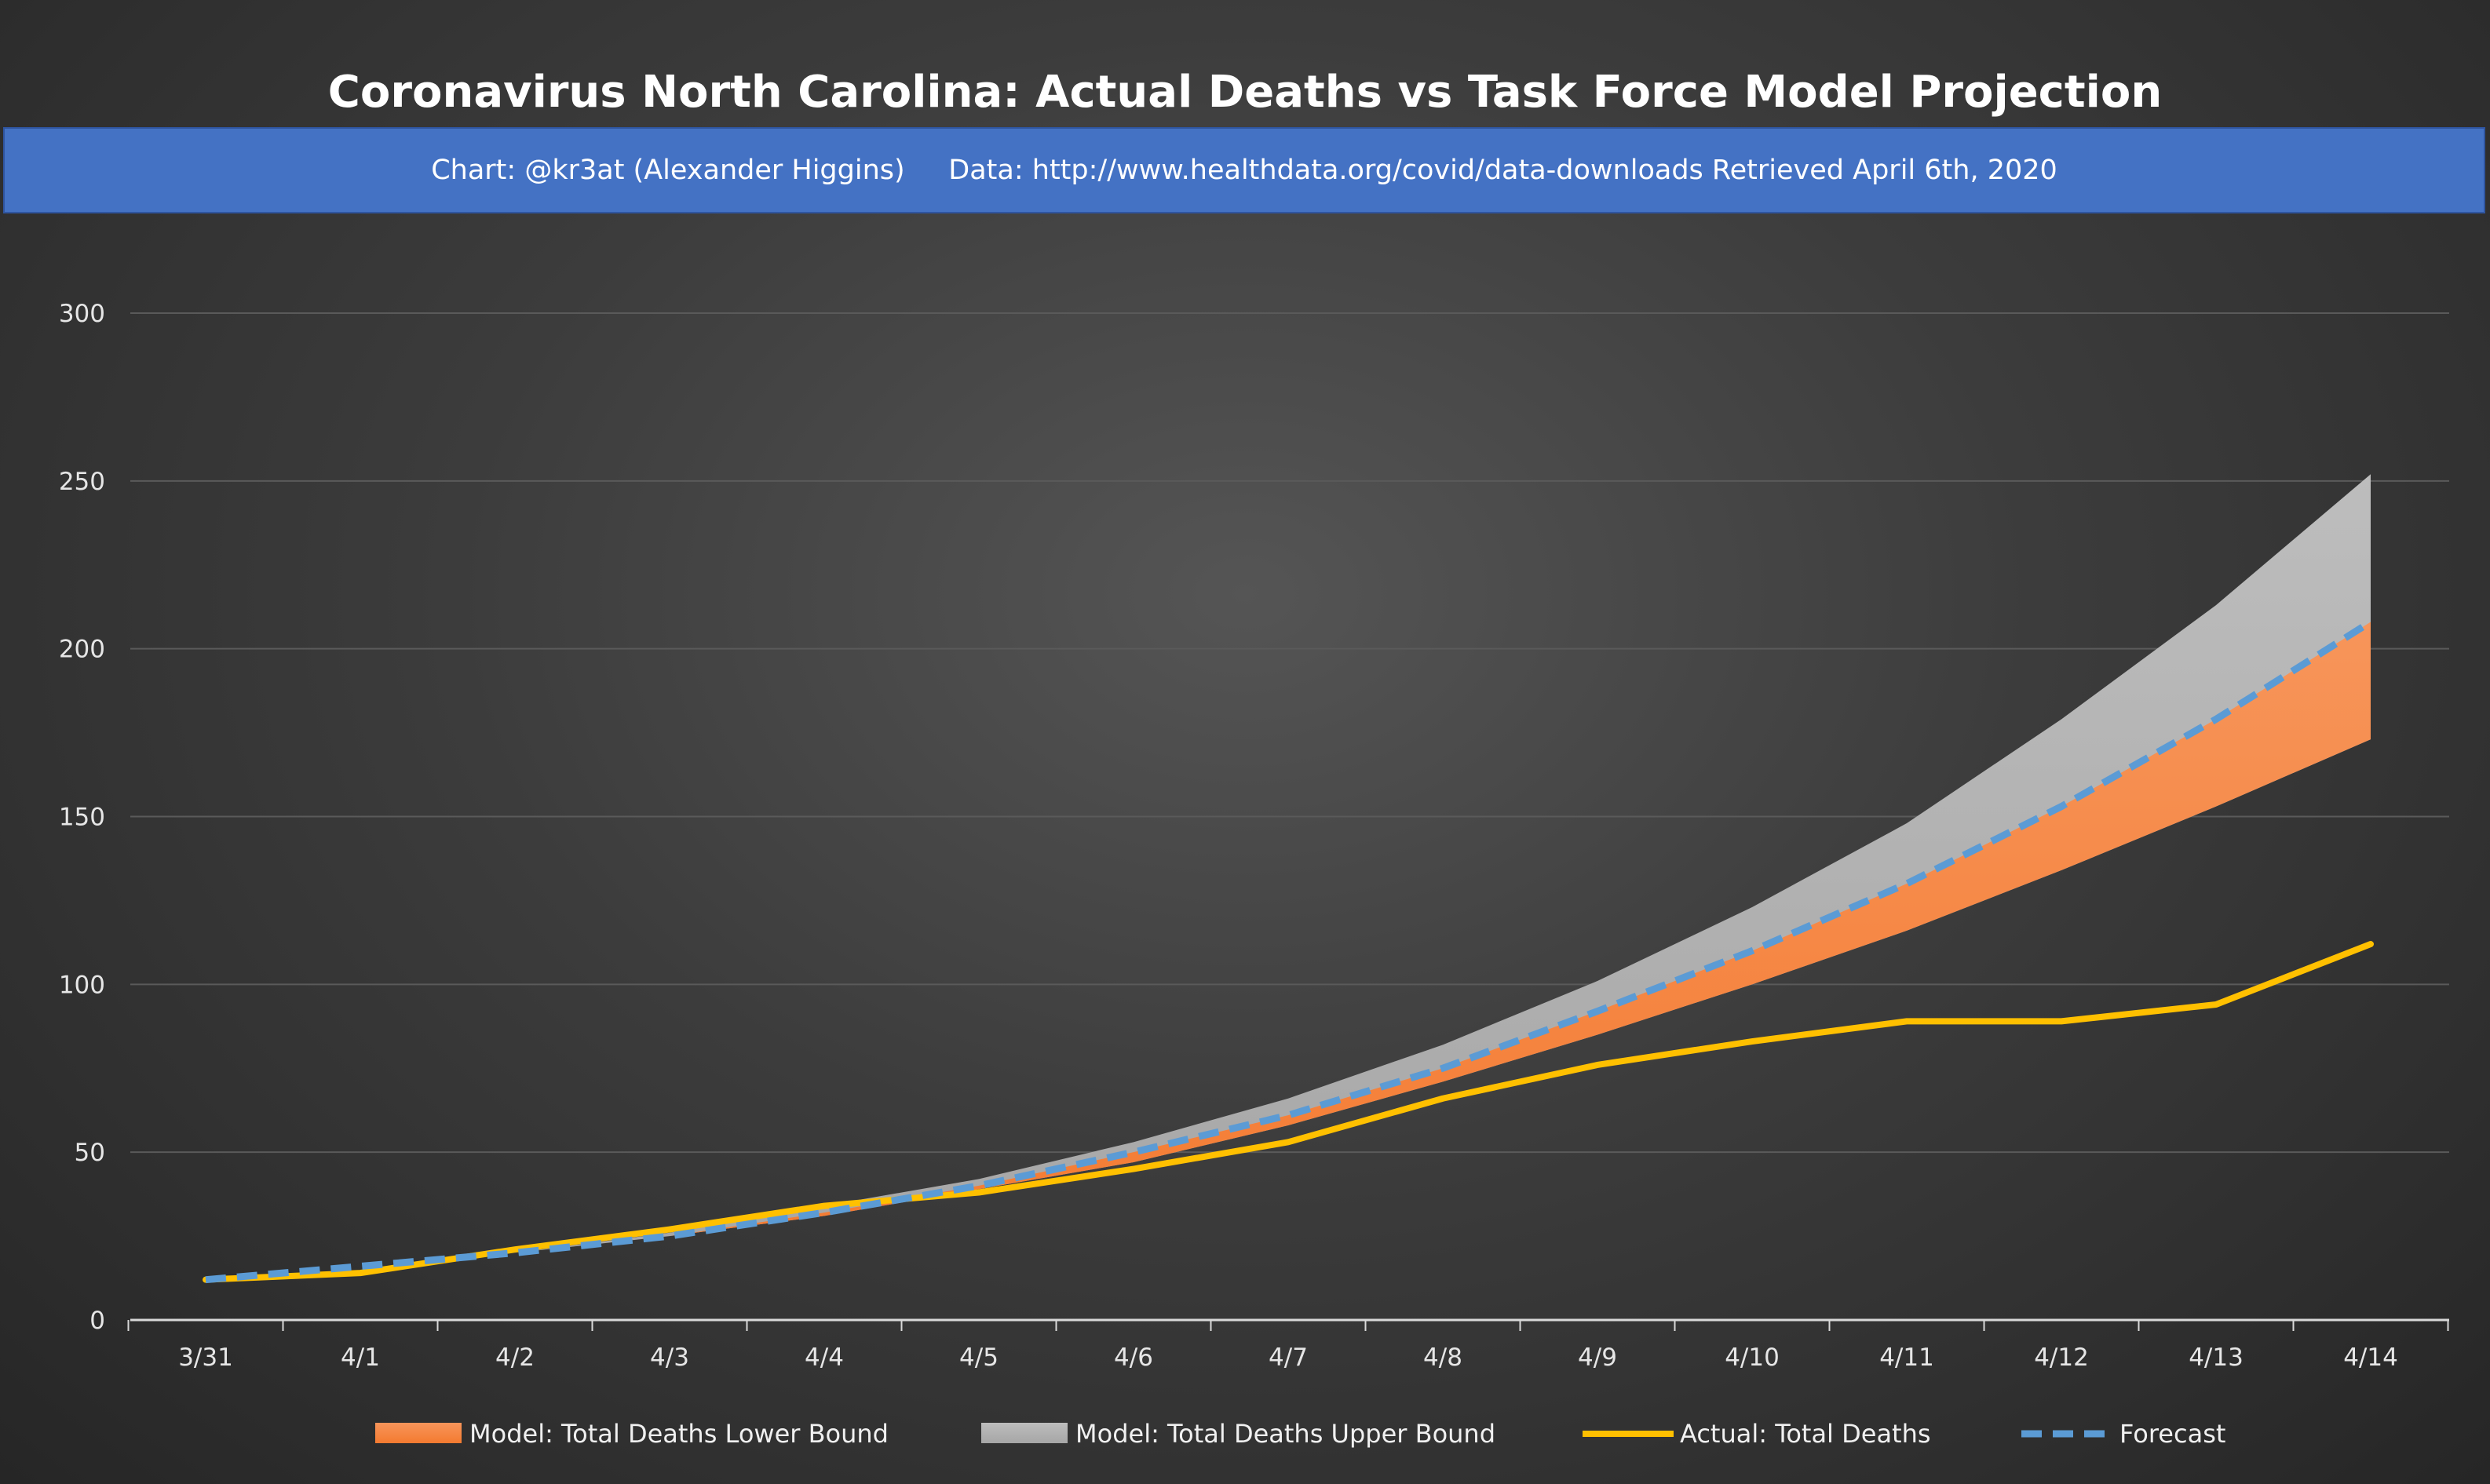  What do you see at coordinates (205, 1358) in the screenshot?
I see `x-tick-label: 3/31` at bounding box center [205, 1358].